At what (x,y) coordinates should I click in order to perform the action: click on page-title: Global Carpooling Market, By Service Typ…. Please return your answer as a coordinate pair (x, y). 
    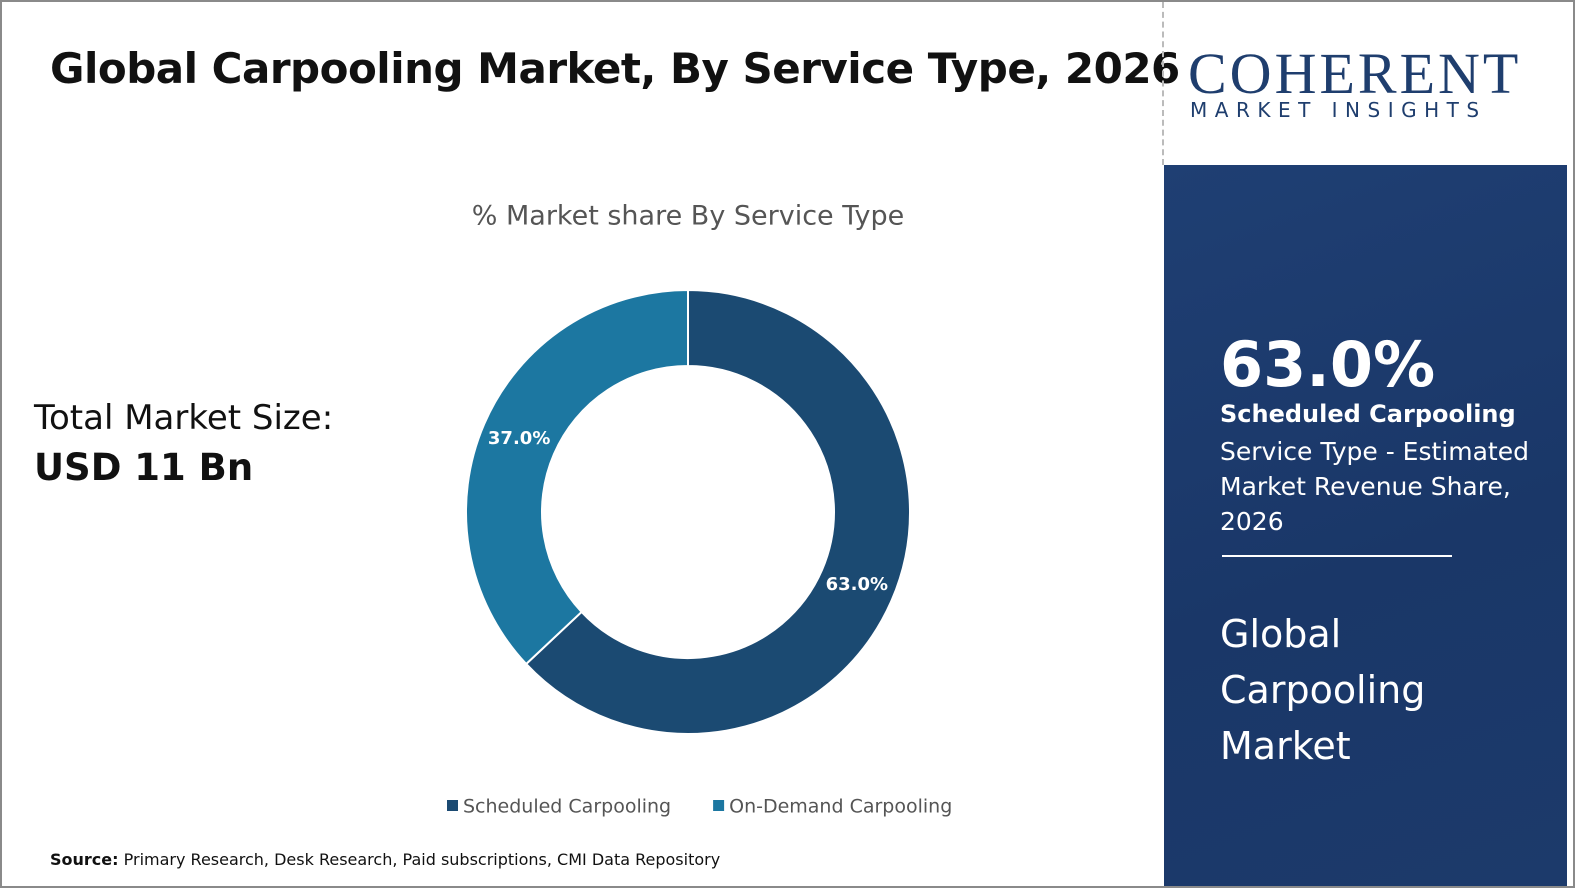
    Looking at the image, I should click on (615, 68).